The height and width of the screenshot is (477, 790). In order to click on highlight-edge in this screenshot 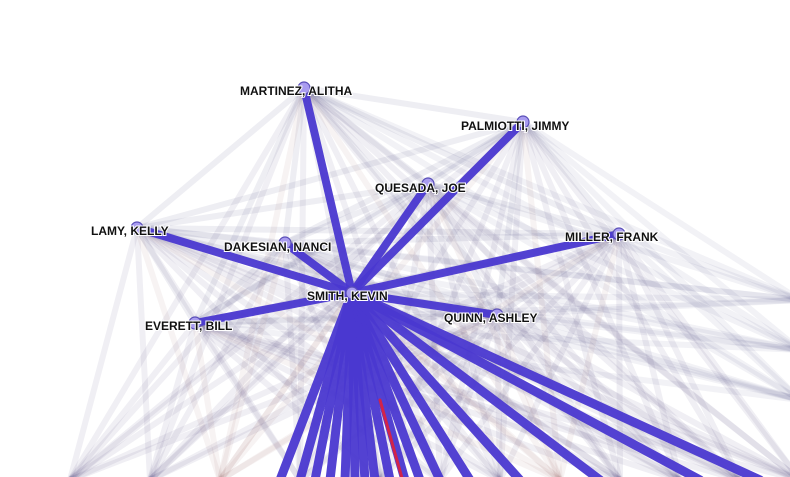, I will do `click(391, 437)`.